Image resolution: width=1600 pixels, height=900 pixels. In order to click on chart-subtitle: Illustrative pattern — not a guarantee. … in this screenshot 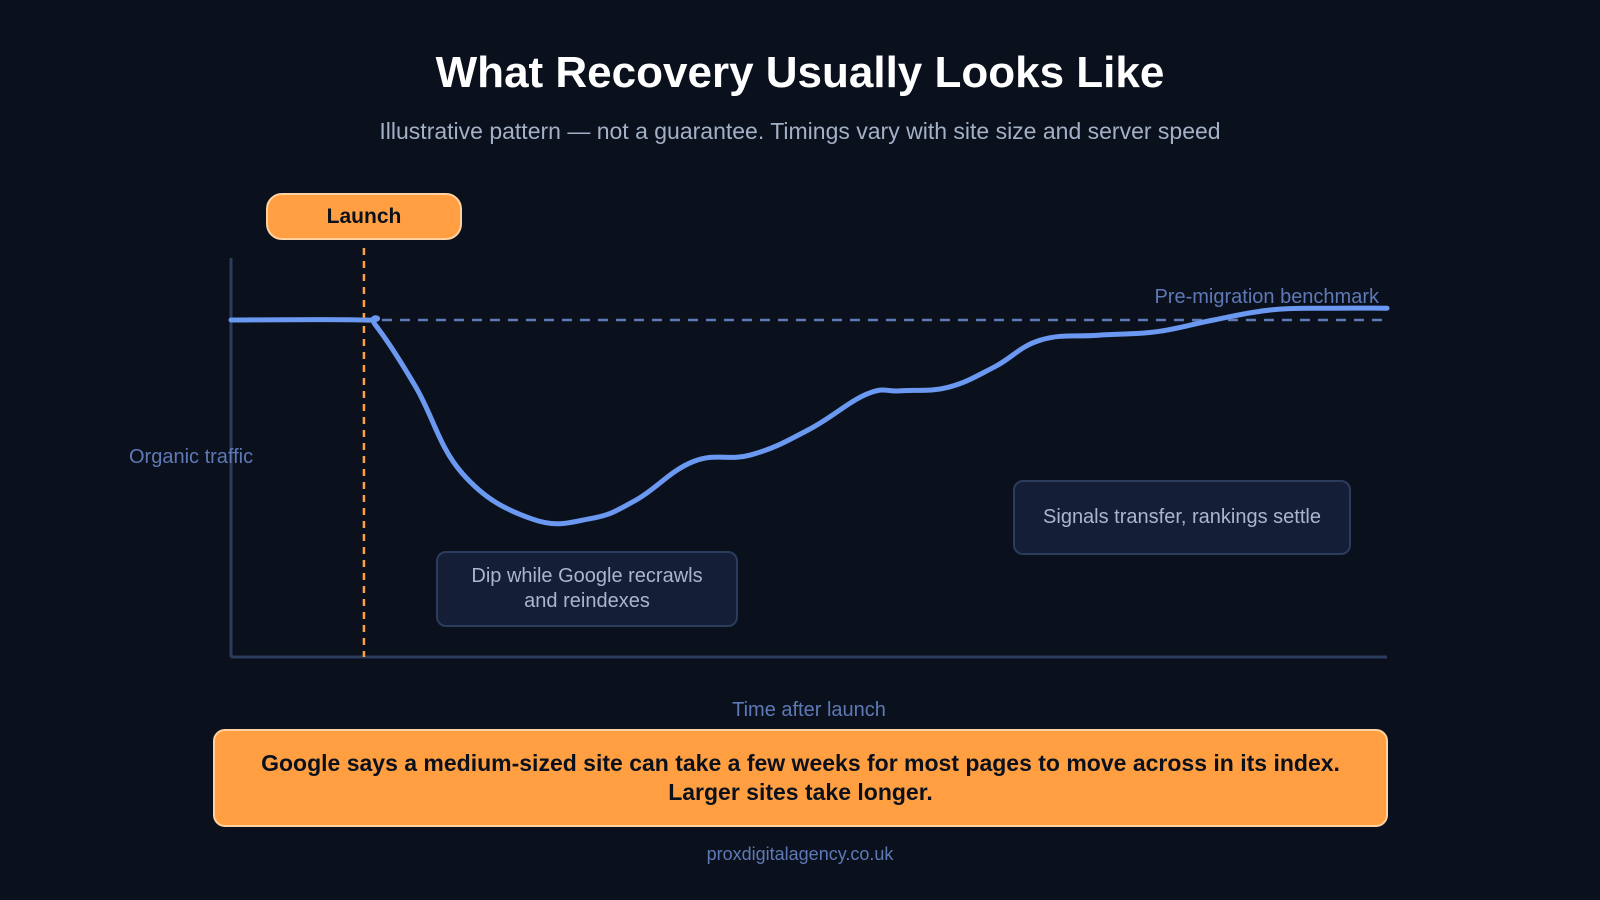, I will do `click(800, 131)`.